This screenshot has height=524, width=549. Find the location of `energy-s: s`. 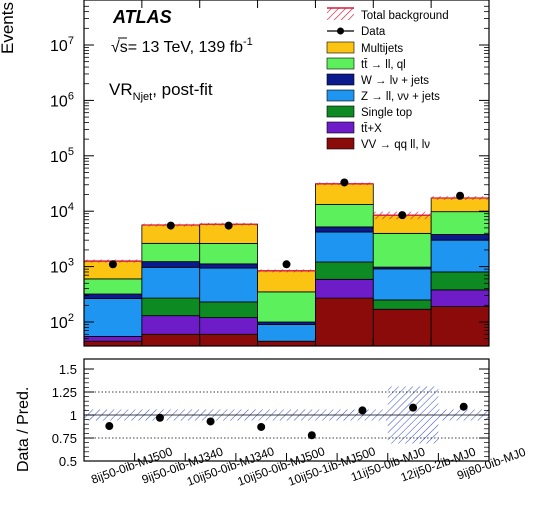

energy-s: s is located at coordinates (124, 47).